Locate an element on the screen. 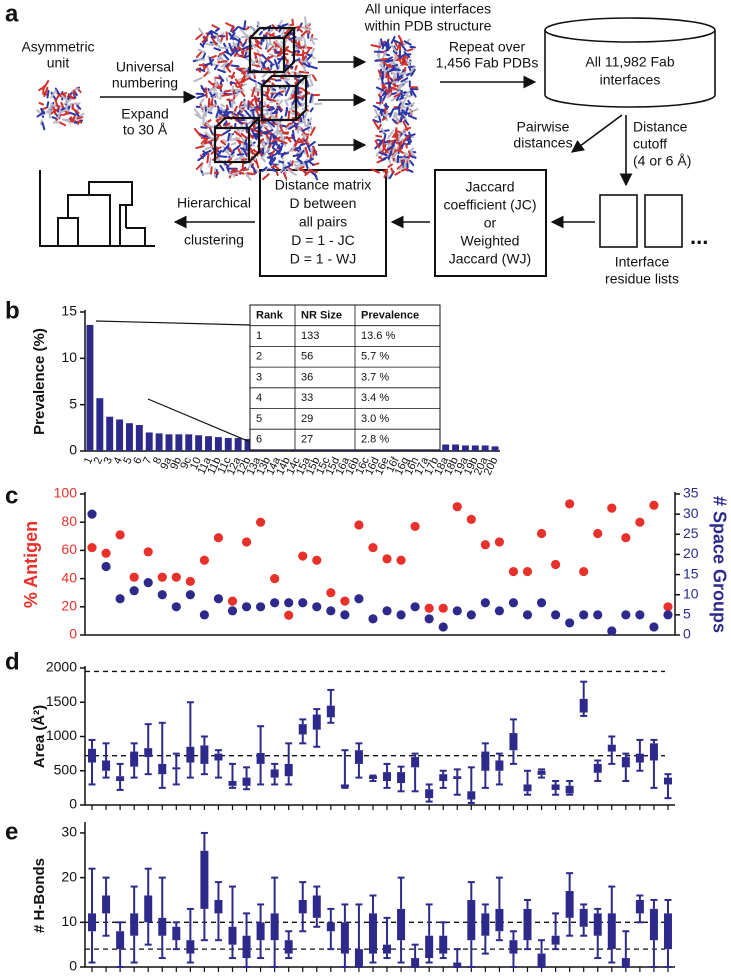  y-tick-label: 0 is located at coordinates (73, 634).